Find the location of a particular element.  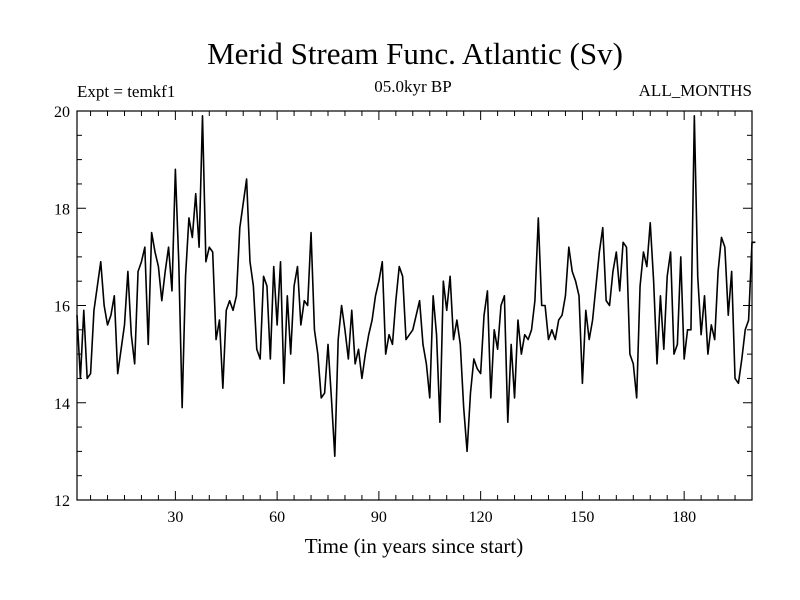

x-tick-label: 60 is located at coordinates (277, 517).